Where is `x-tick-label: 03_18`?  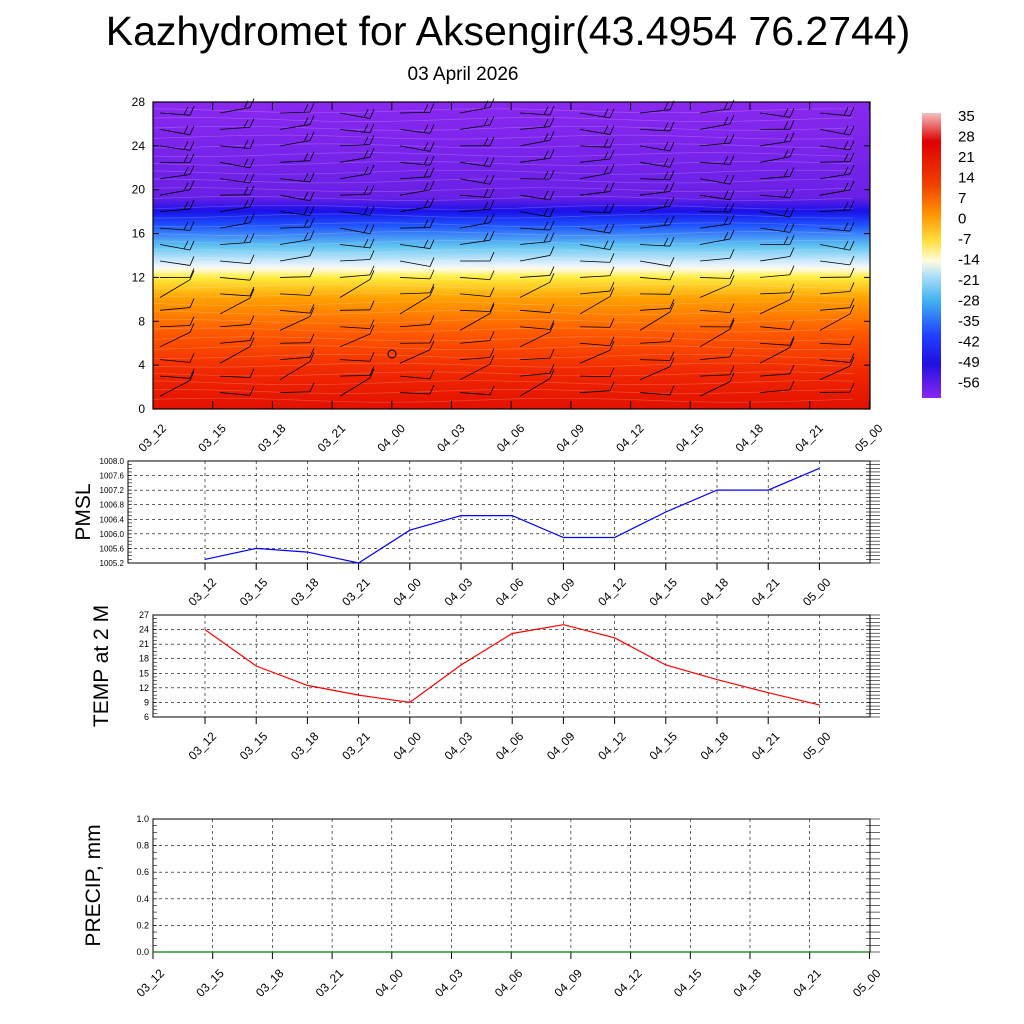
x-tick-label: 03_18 is located at coordinates (270, 983).